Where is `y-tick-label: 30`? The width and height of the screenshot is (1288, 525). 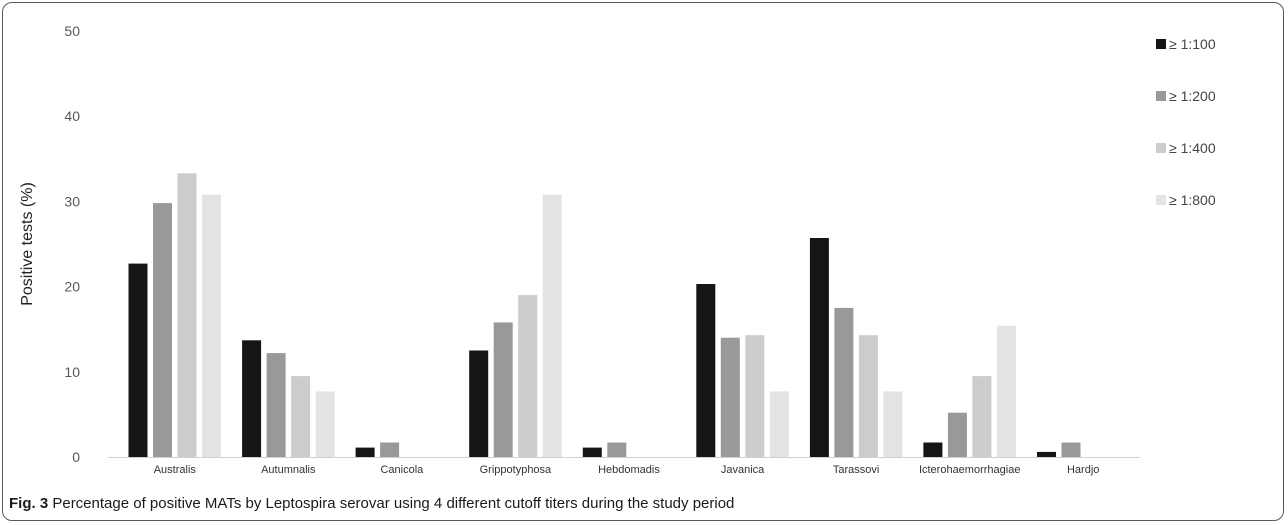 y-tick-label: 30 is located at coordinates (72, 201).